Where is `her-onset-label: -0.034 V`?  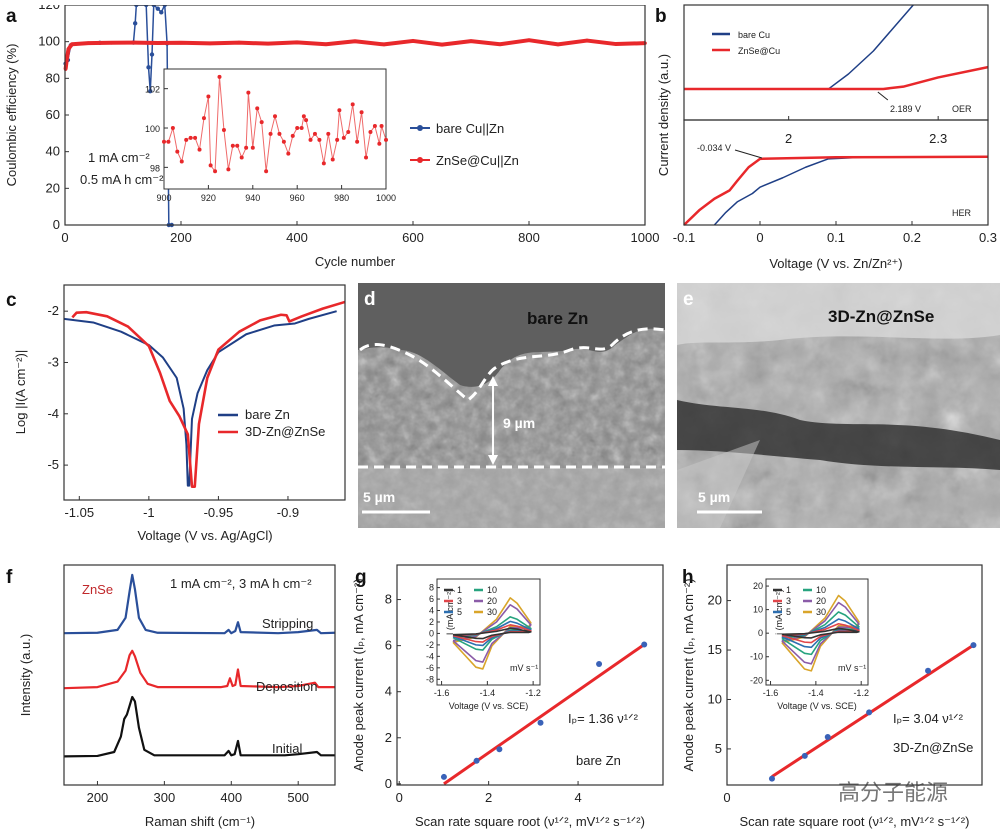 her-onset-label: -0.034 V is located at coordinates (714, 148).